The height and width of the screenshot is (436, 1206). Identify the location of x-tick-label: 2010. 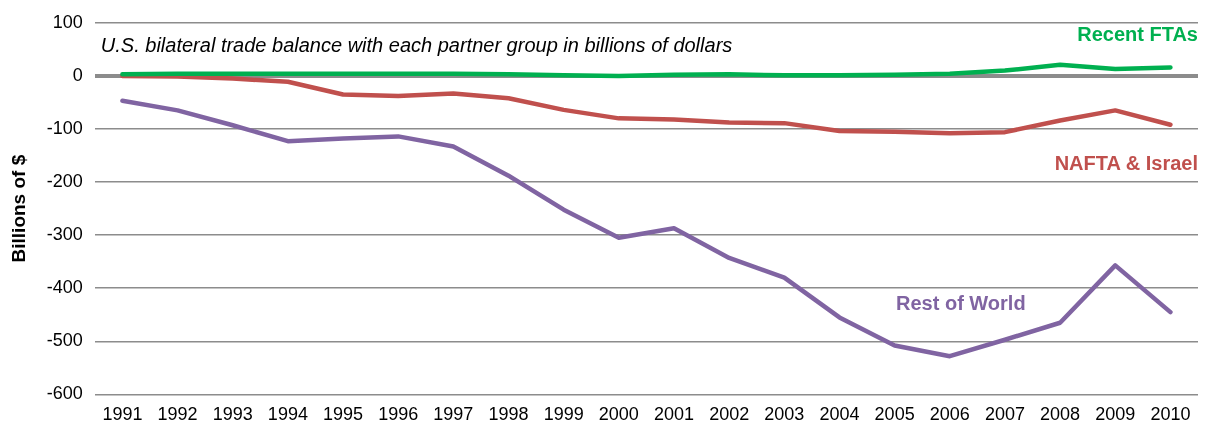
(1170, 414).